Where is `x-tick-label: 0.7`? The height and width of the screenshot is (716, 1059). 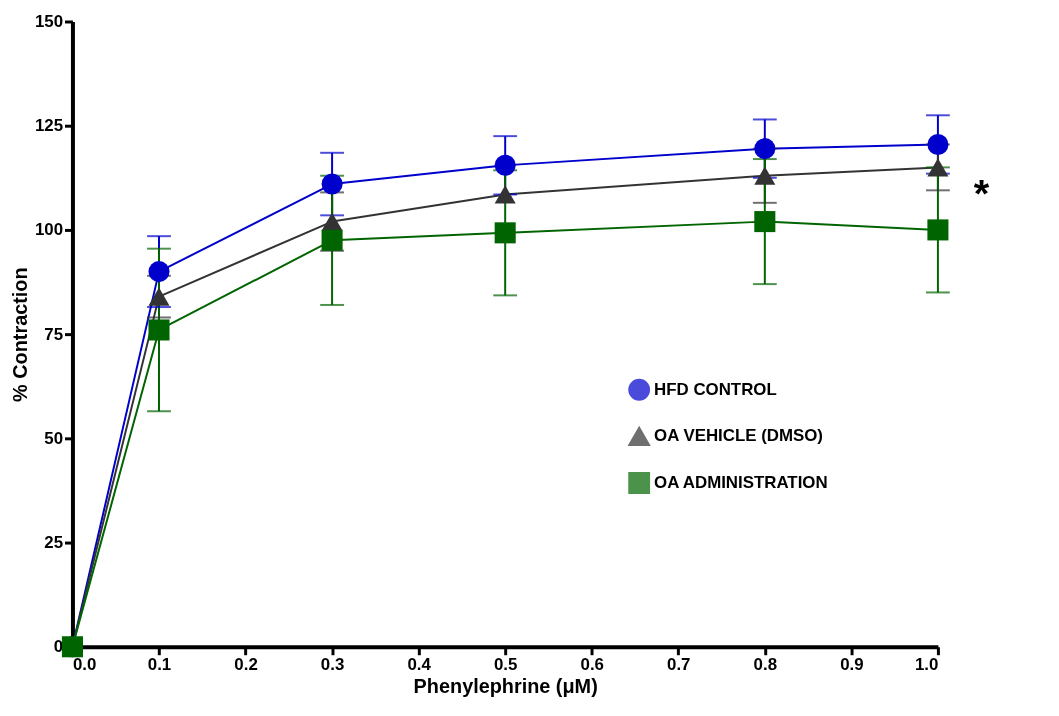 x-tick-label: 0.7 is located at coordinates (679, 665).